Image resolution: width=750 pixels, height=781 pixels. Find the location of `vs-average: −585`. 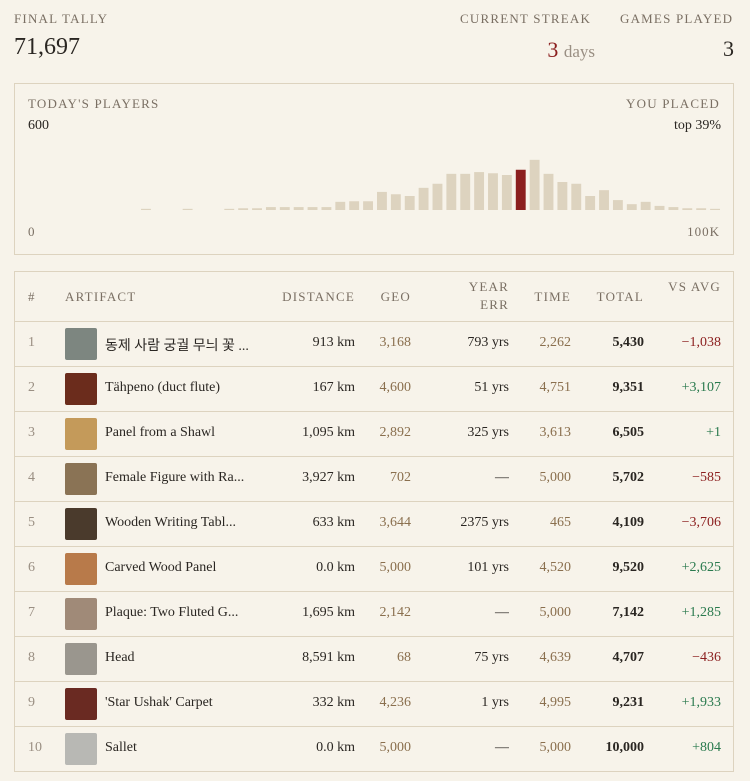

vs-average: −585 is located at coordinates (706, 477).